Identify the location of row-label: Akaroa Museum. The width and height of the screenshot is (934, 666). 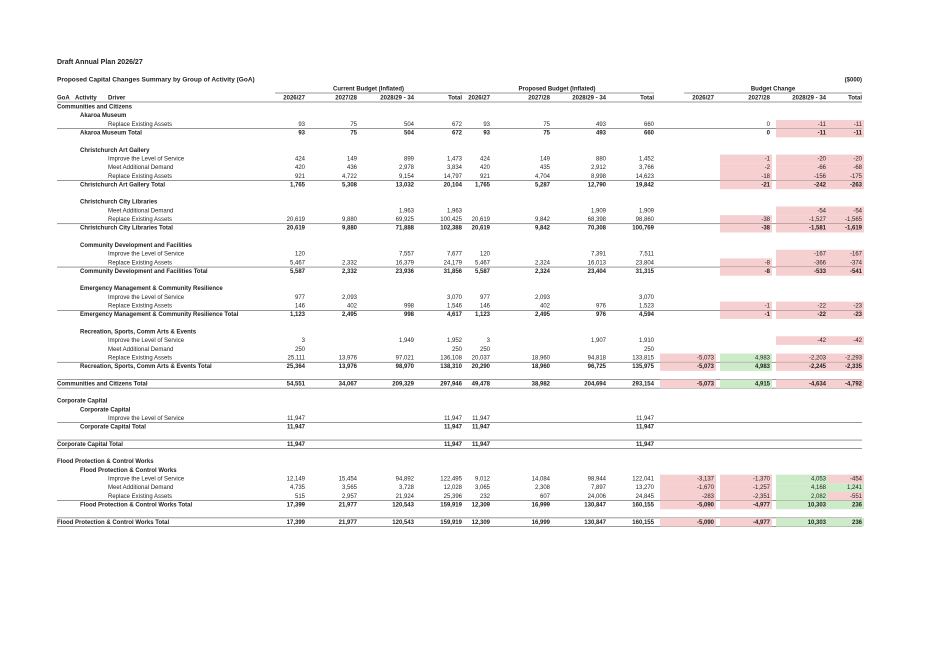
(103, 116).